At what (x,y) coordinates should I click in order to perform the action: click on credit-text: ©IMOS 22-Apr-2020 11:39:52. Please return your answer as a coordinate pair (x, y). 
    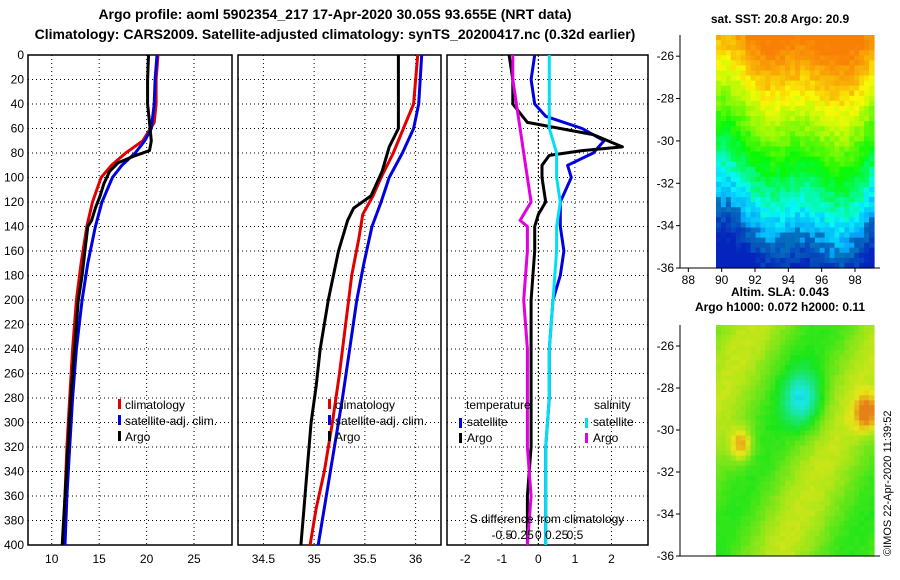
    Looking at the image, I should click on (888, 483).